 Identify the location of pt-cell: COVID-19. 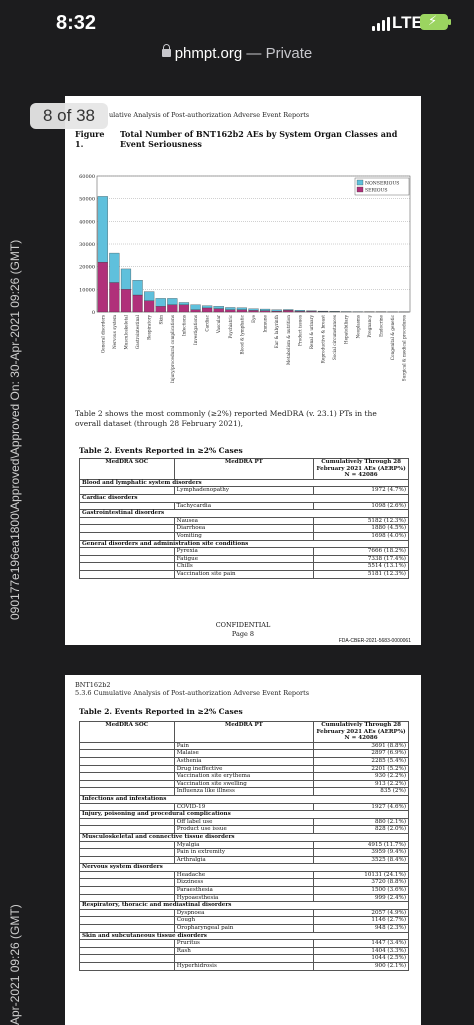
(244, 807).